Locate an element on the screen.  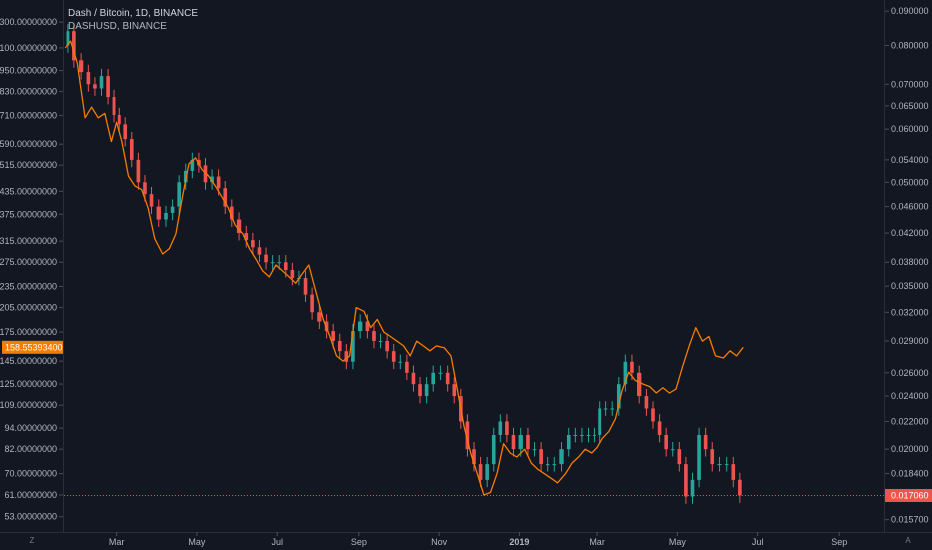
right-last-badge-bg is located at coordinates (908, 495).